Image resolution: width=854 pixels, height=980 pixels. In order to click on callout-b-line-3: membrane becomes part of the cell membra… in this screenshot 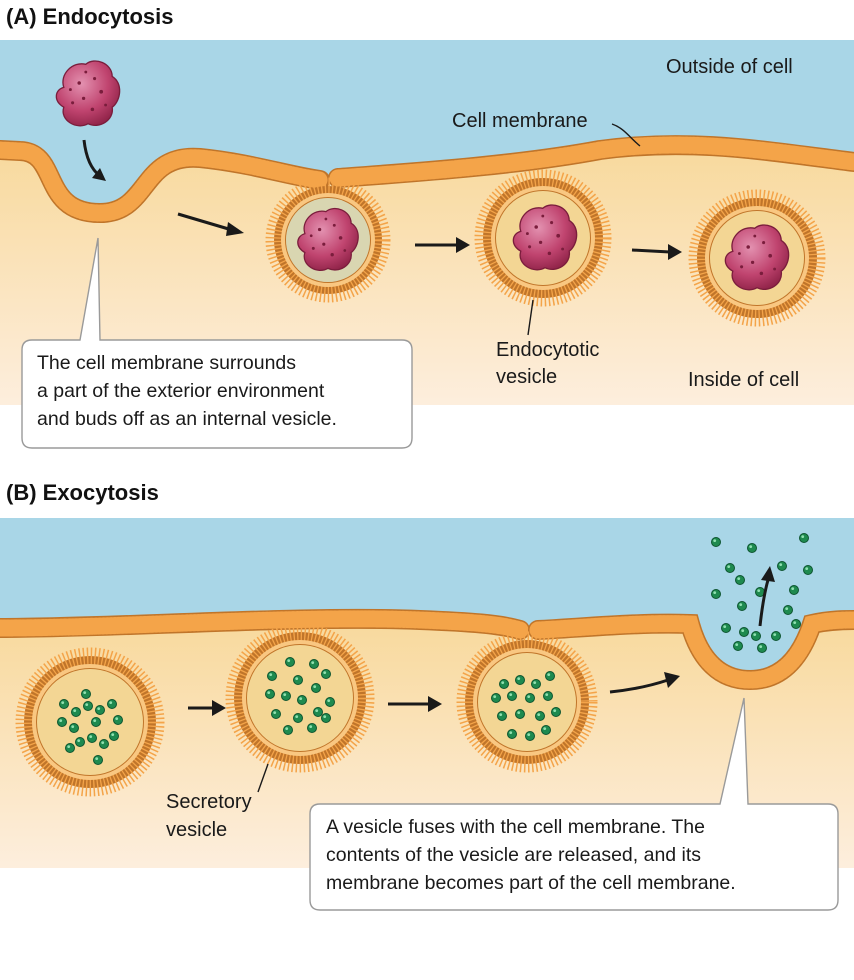, I will do `click(531, 883)`.